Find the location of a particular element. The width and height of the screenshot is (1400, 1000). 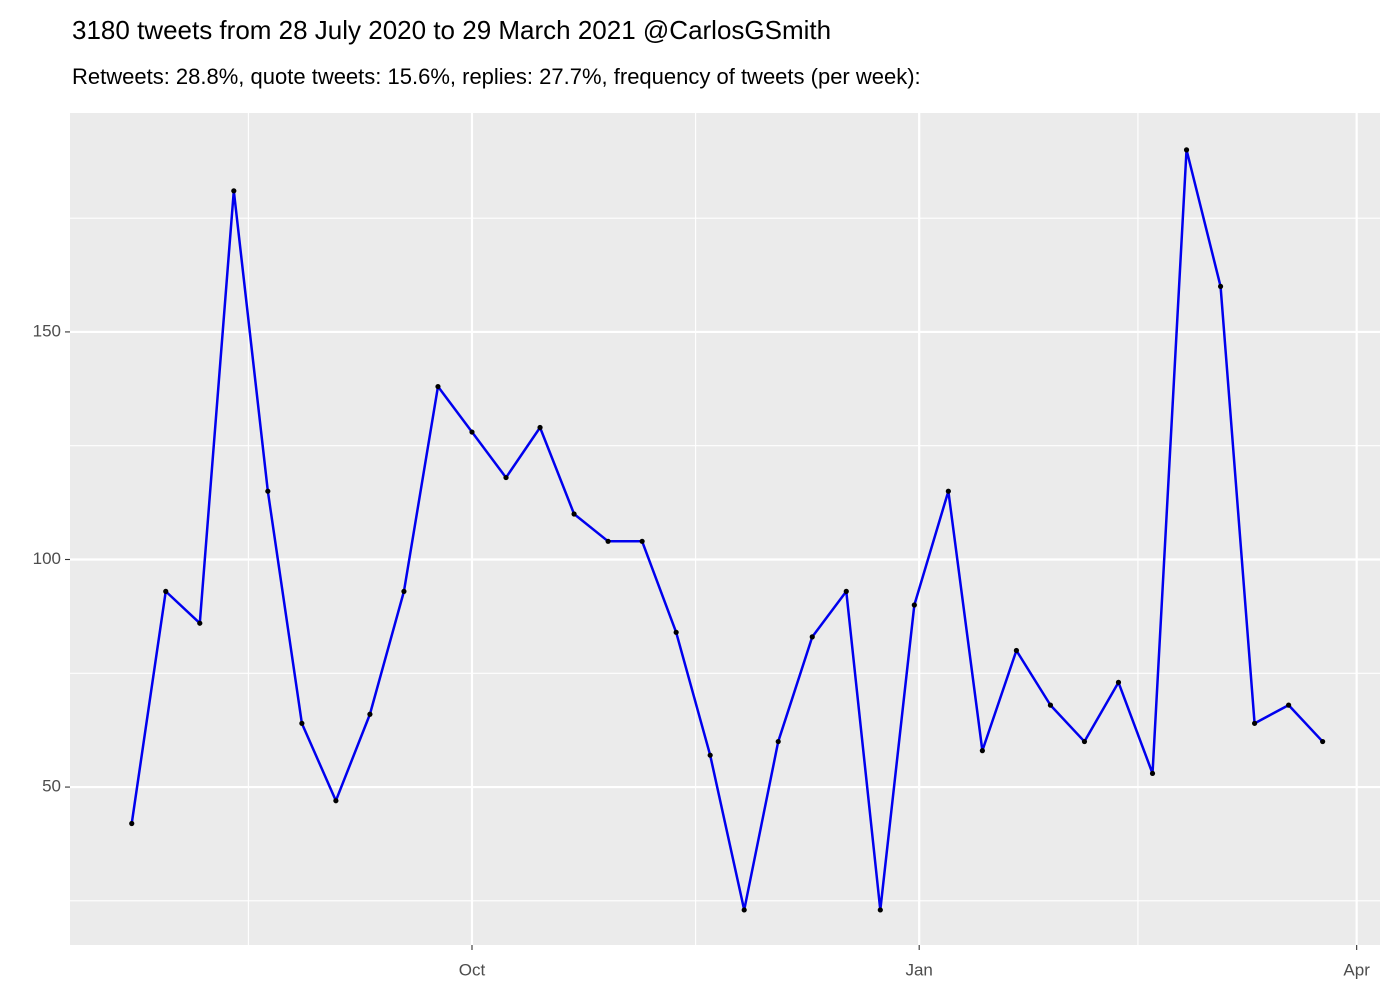

x-tick-label: Oct is located at coordinates (472, 969).